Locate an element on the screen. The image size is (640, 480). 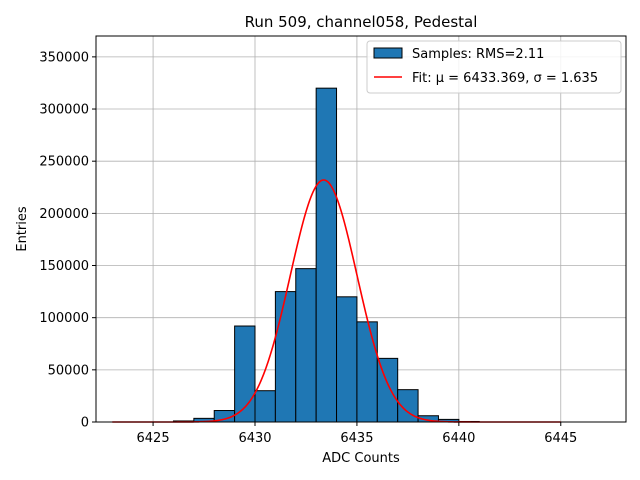
y-tick-label: 300000 is located at coordinates (64, 110).